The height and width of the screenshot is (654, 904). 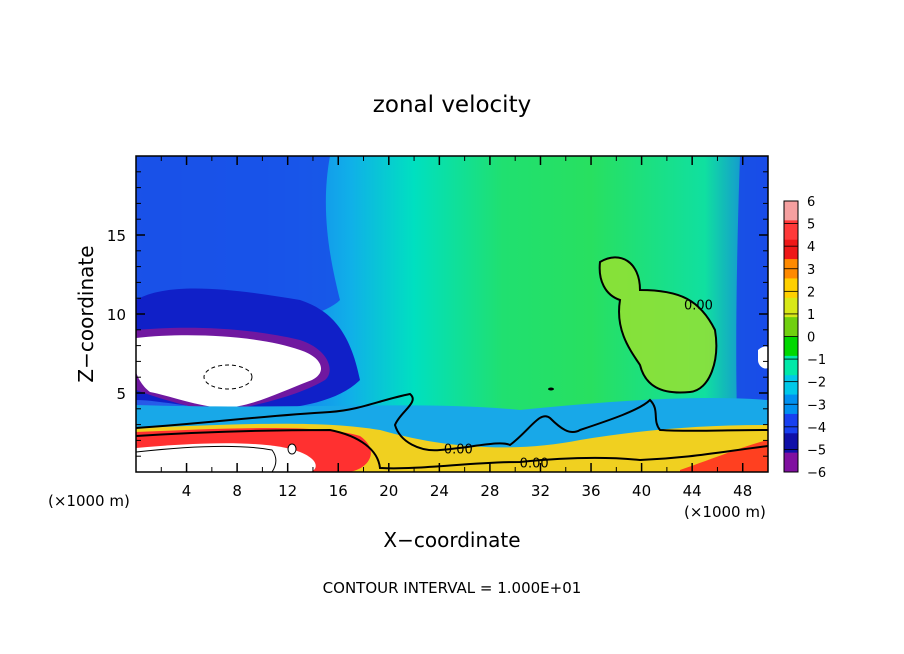 What do you see at coordinates (816, 360) in the screenshot?
I see `colorbar-label: −1` at bounding box center [816, 360].